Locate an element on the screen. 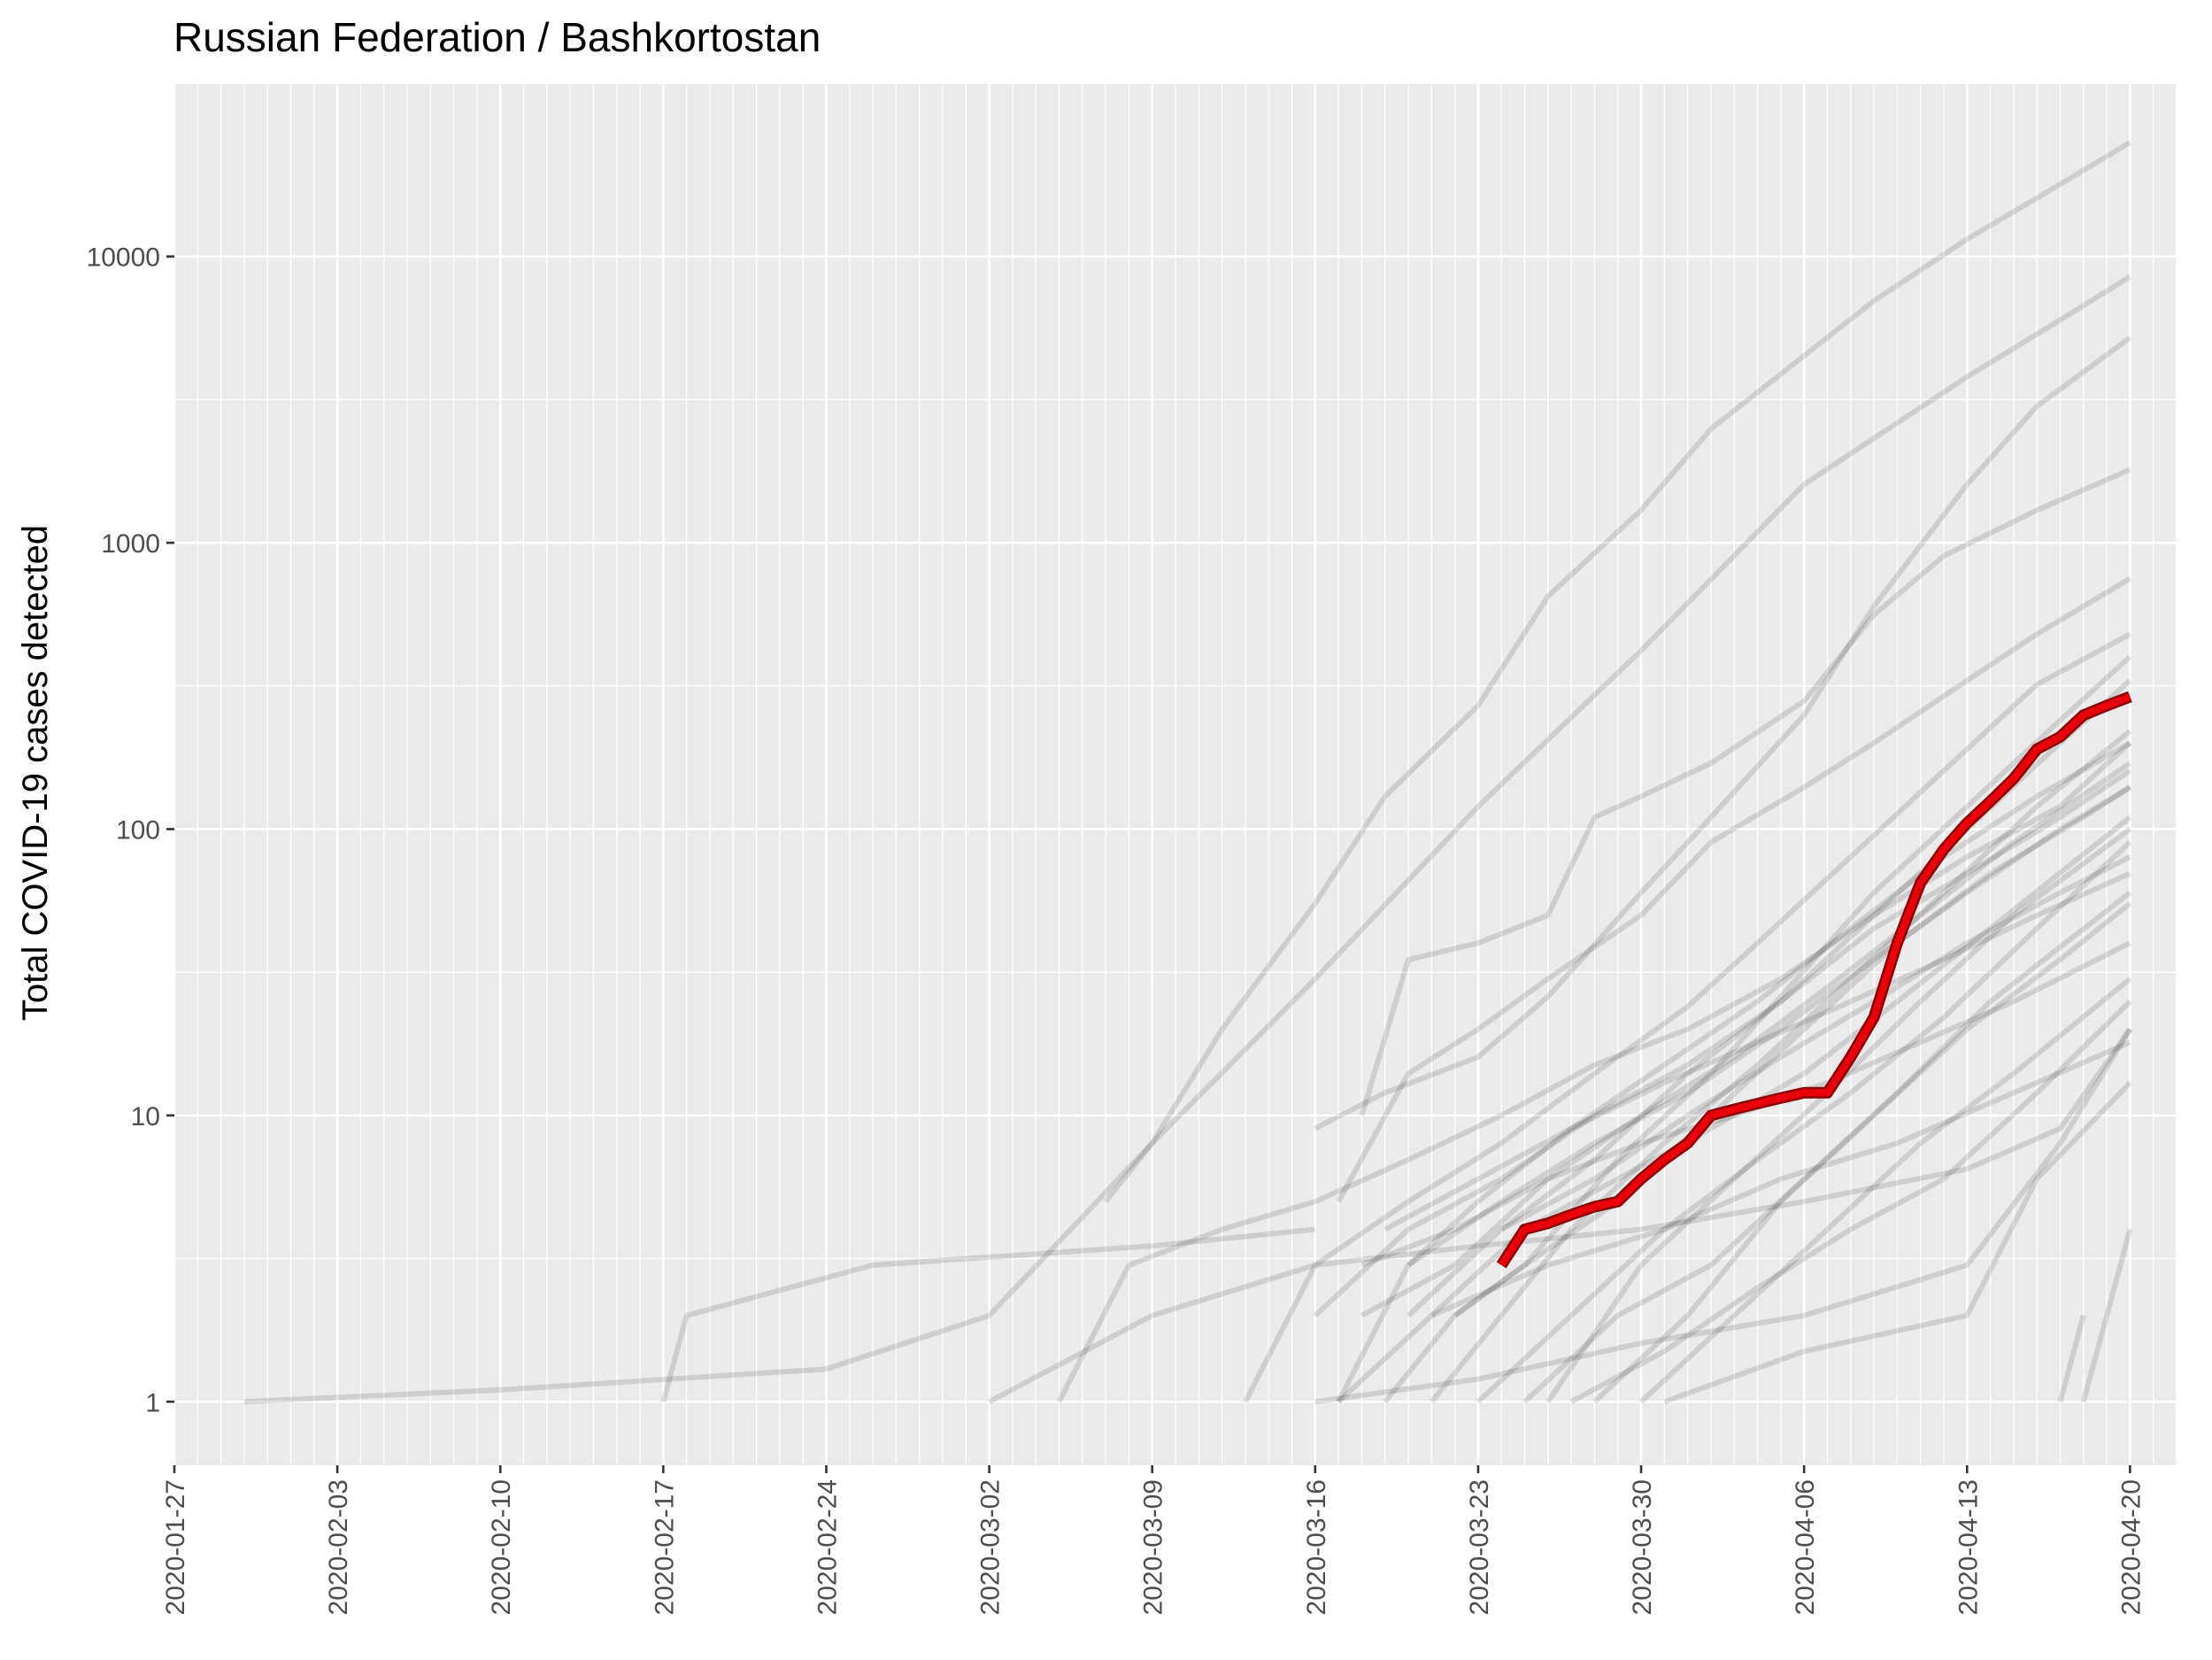  x-tick-label: 2020-03-02 is located at coordinates (991, 1547).